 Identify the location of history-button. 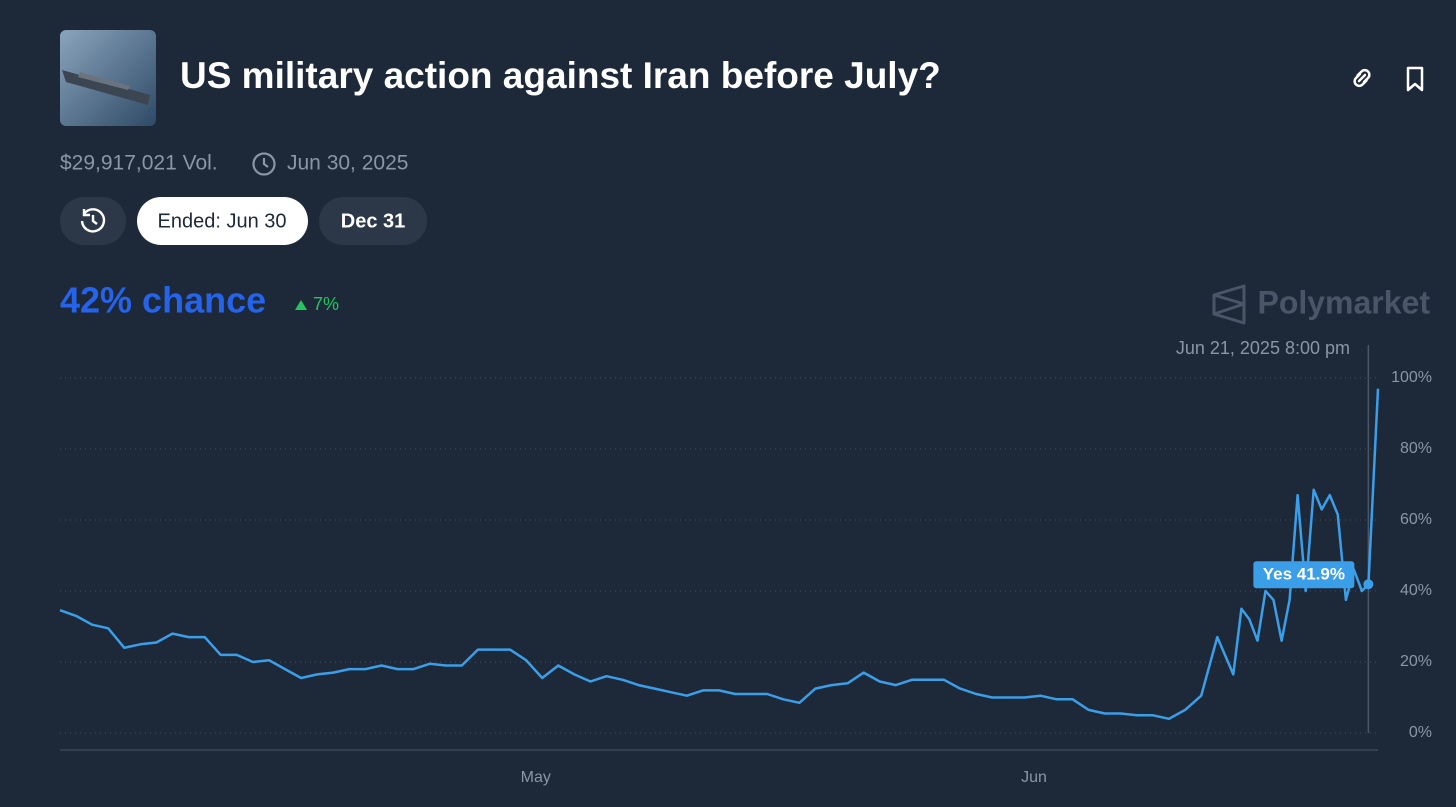
(93, 221).